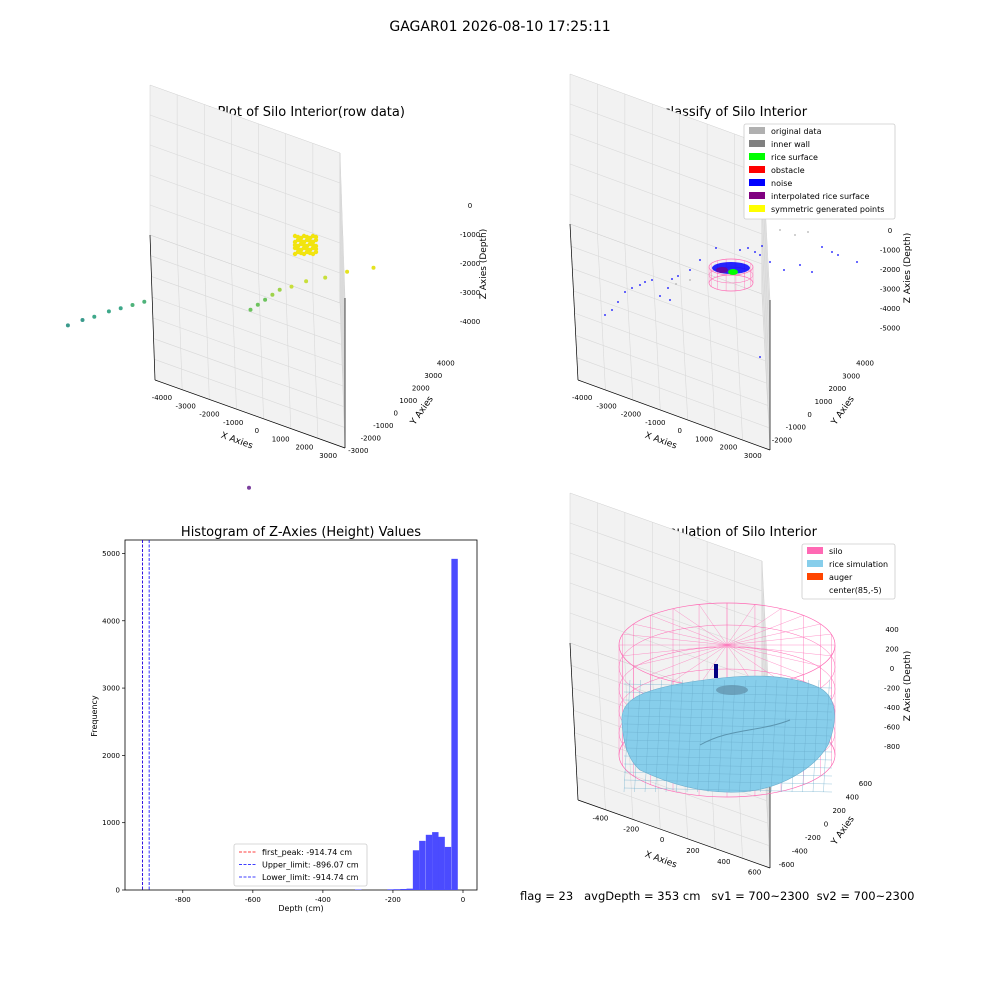 This screenshot has height=1000, width=1000. What do you see at coordinates (574, 302) in the screenshot?
I see `axis-x-line` at bounding box center [574, 302].